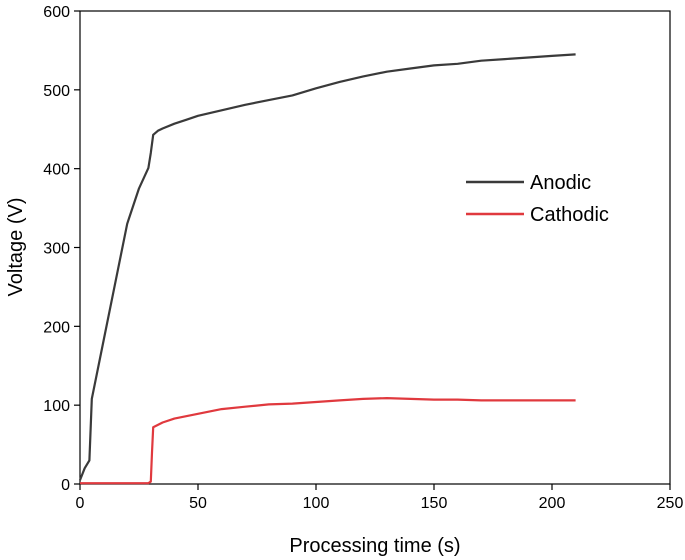 The height and width of the screenshot is (560, 685). Describe the element at coordinates (316, 503) in the screenshot. I see `x-tick-label: 100` at that location.